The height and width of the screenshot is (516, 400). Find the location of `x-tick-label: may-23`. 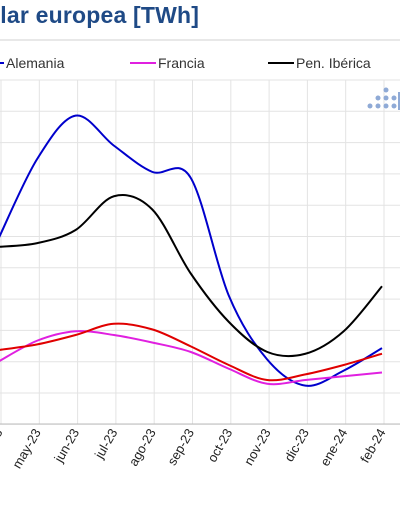

x-tick-label: may-23 is located at coordinates (26, 448).